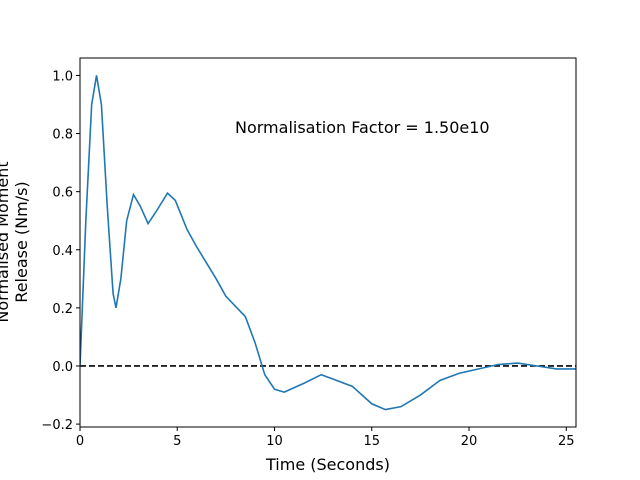 This screenshot has height=480, width=640. What do you see at coordinates (371, 441) in the screenshot?
I see `x-tick-label: 15` at bounding box center [371, 441].